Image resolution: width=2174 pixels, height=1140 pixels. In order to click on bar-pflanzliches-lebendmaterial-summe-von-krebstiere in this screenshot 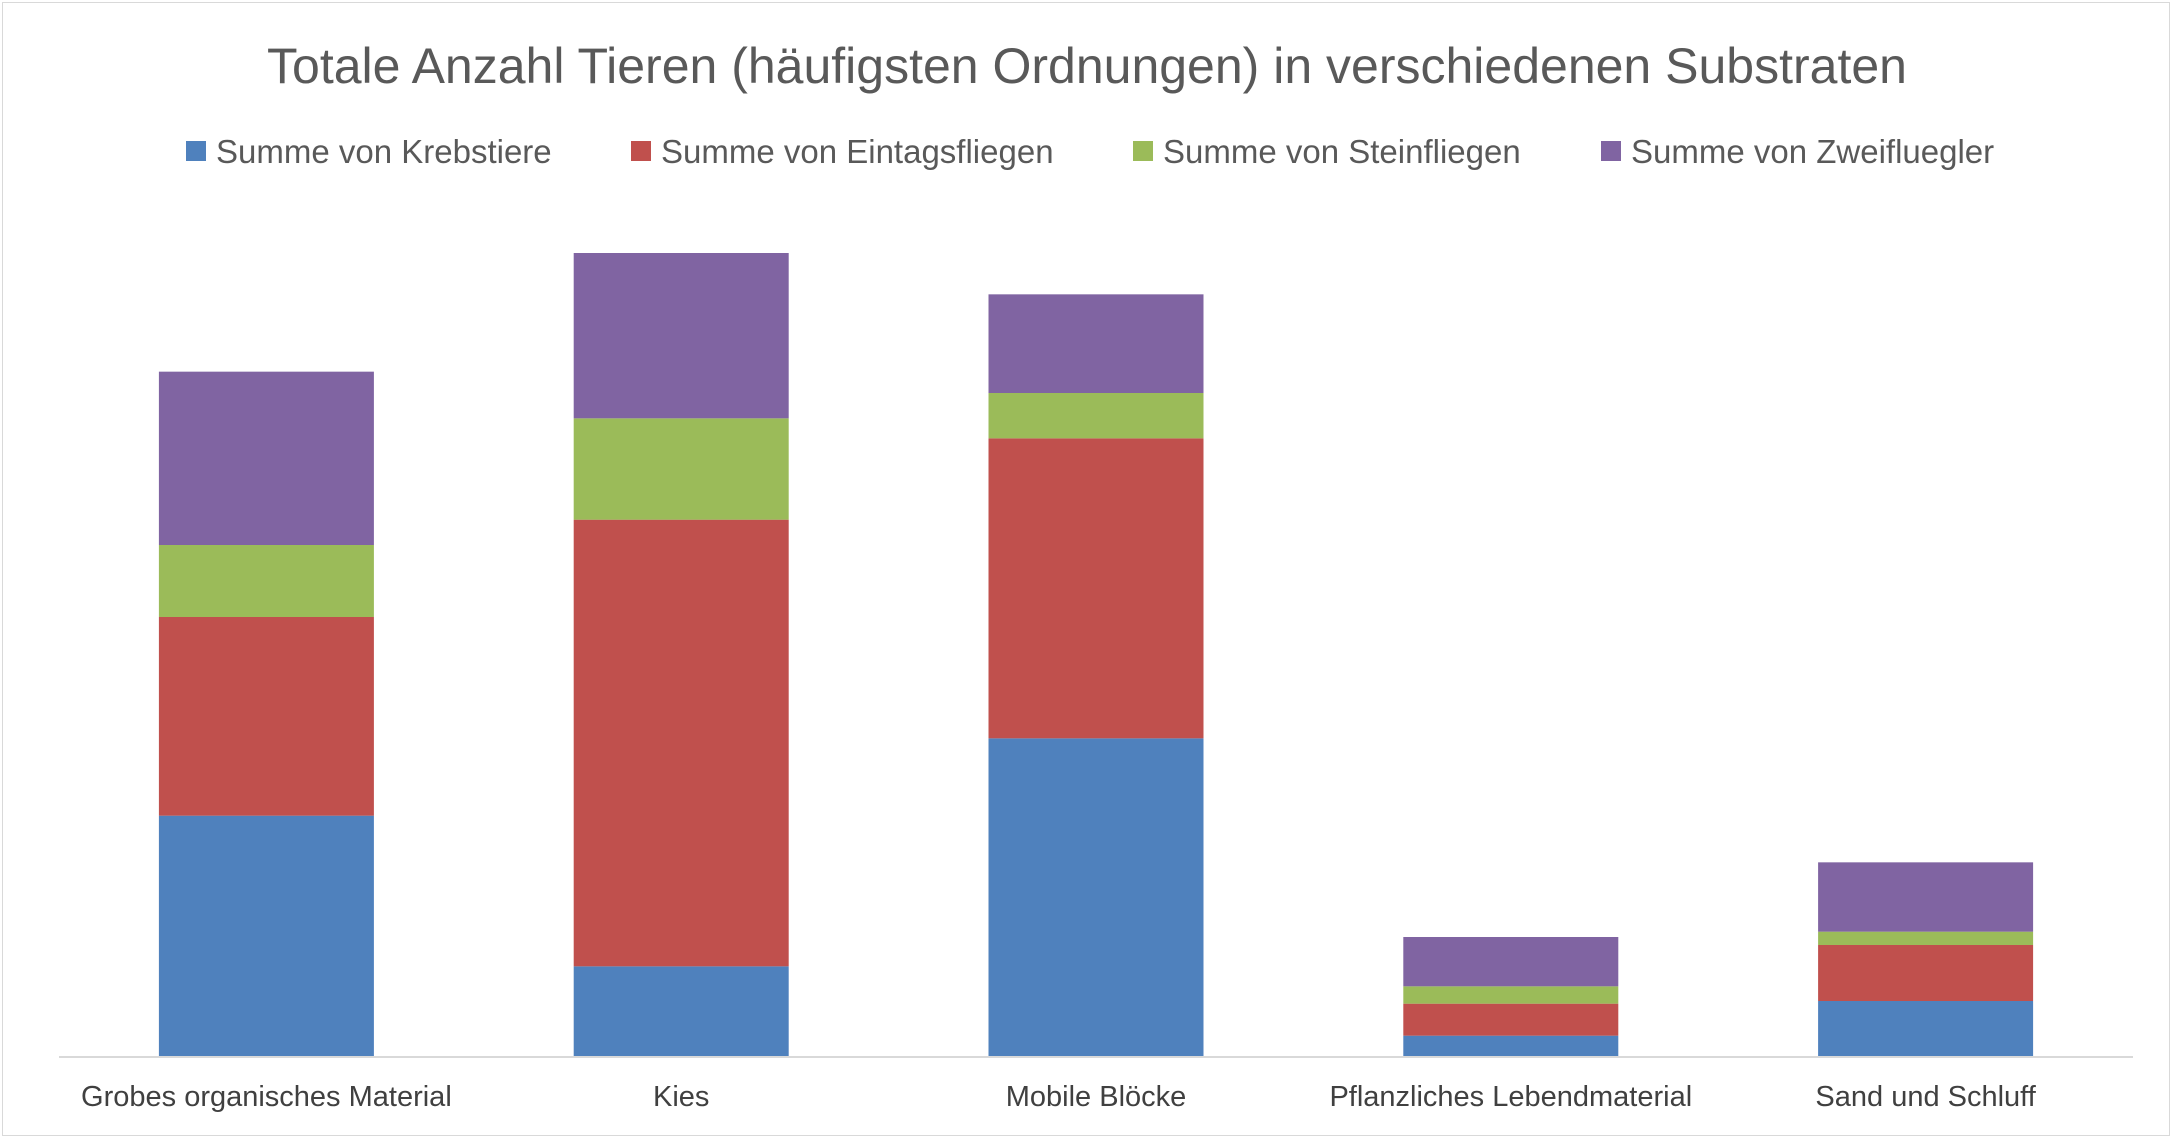, I will do `click(1511, 1046)`.